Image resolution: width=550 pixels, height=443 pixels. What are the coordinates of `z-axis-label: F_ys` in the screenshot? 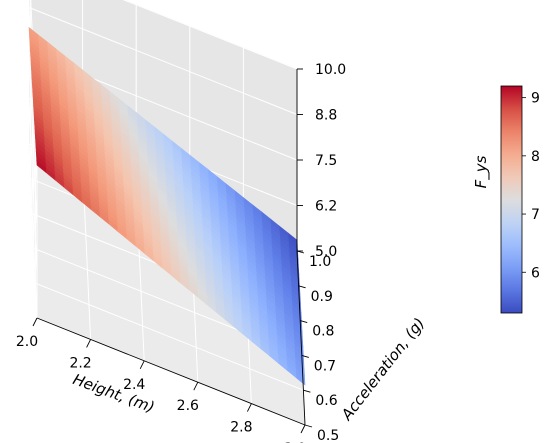 It's located at (481, 171).